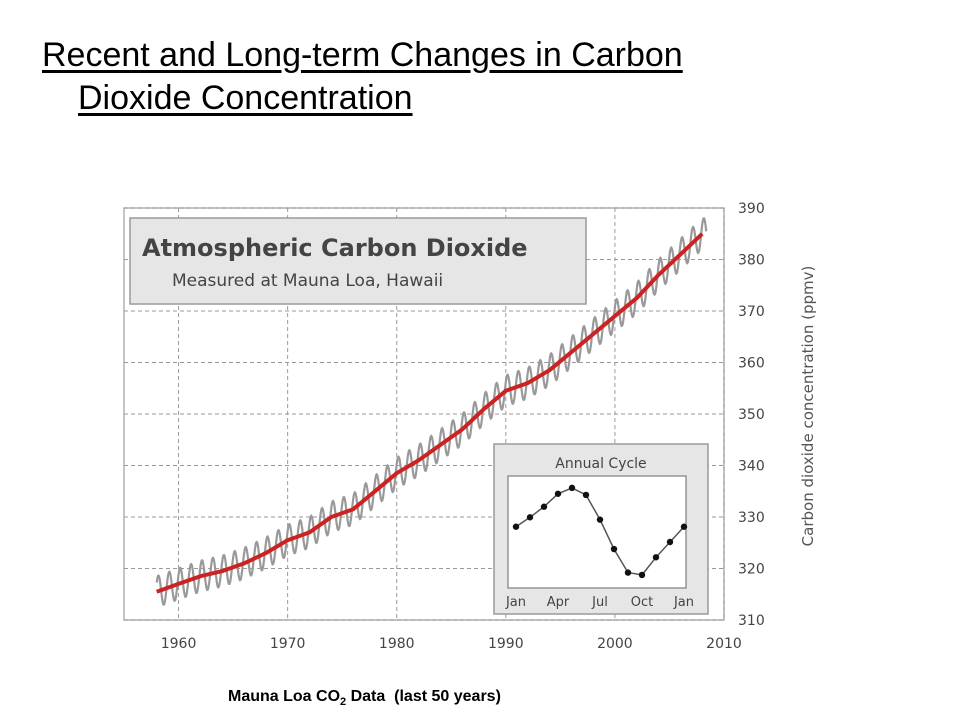  Describe the element at coordinates (288, 644) in the screenshot. I see `x-tick-label: 1970` at that location.